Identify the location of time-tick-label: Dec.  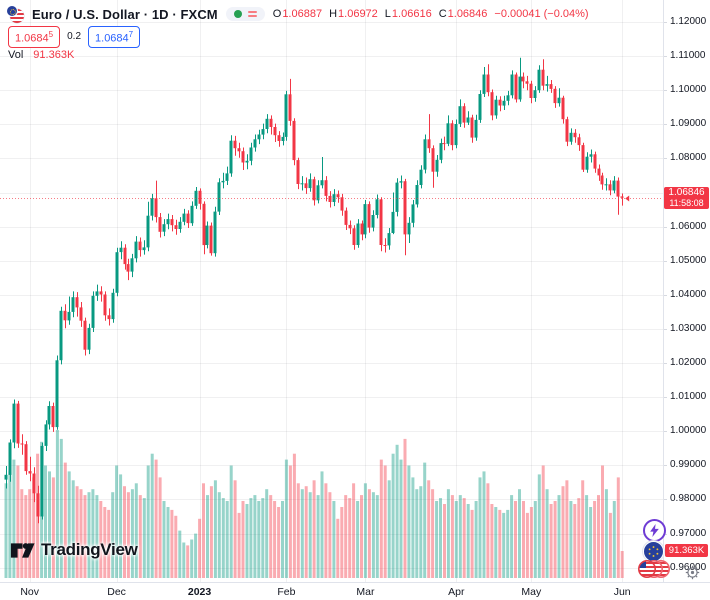
(116, 592).